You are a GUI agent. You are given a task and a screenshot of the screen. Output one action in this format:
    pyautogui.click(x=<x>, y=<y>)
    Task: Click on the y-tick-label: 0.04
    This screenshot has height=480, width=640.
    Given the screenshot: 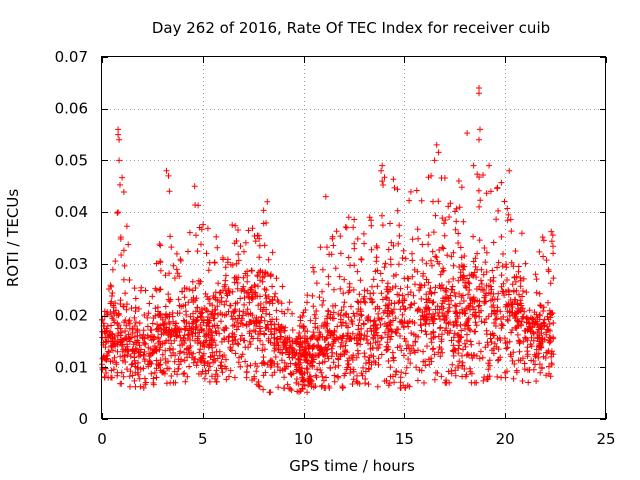 What is the action you would take?
    pyautogui.click(x=71, y=212)
    